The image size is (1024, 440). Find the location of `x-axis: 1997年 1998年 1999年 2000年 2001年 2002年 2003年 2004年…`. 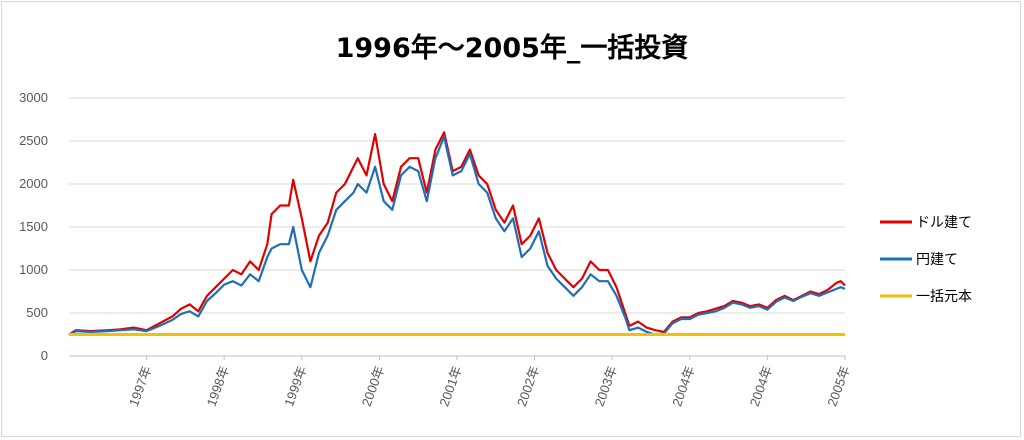

x-axis: 1997年 1998年 1999年 2000年 2001年 2002年 2003年 2004年… is located at coordinates (489, 382).